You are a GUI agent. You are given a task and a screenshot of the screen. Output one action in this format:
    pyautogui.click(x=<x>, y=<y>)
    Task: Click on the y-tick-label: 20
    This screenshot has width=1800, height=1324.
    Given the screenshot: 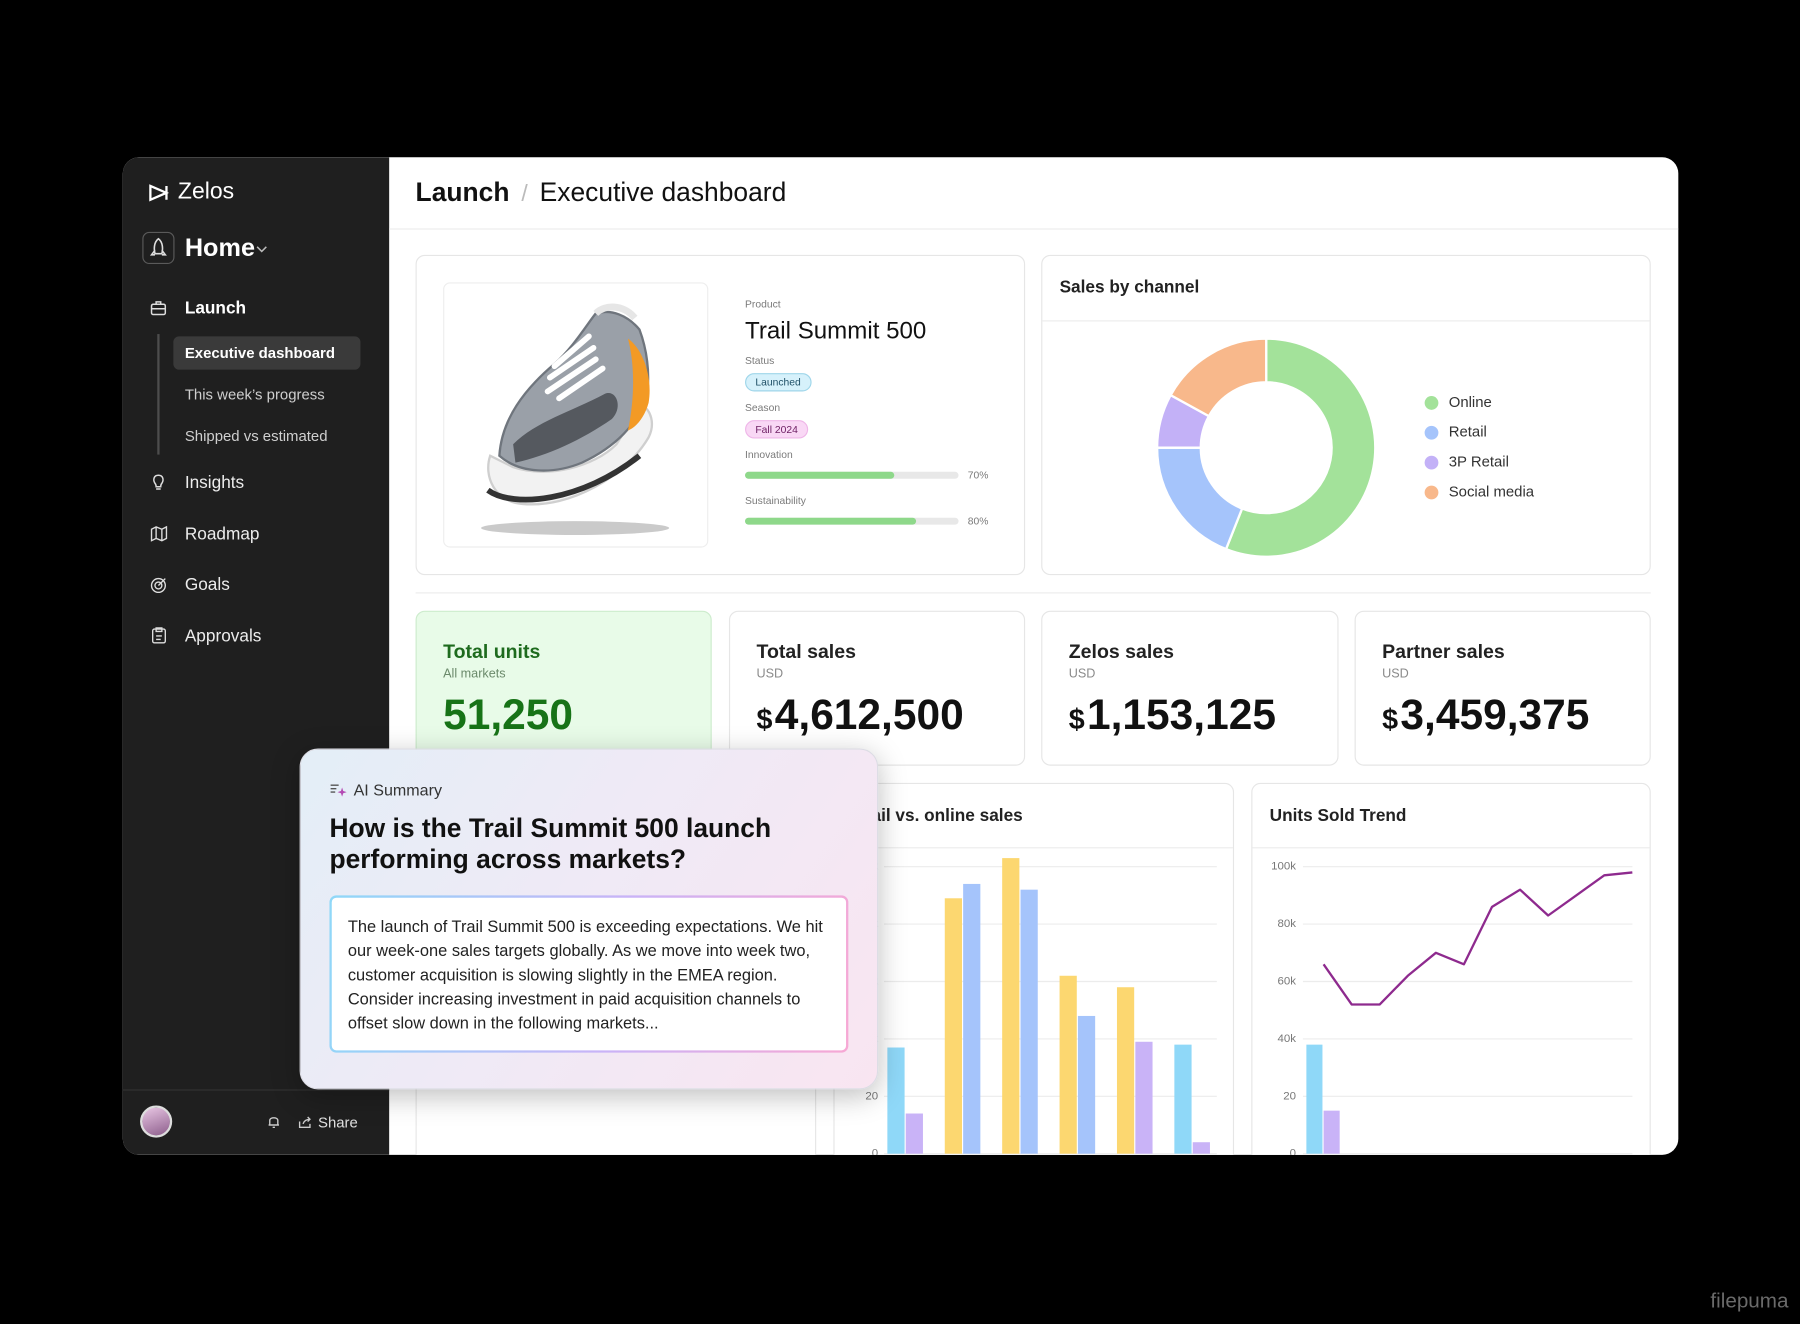 What is the action you would take?
    pyautogui.click(x=1289, y=1096)
    